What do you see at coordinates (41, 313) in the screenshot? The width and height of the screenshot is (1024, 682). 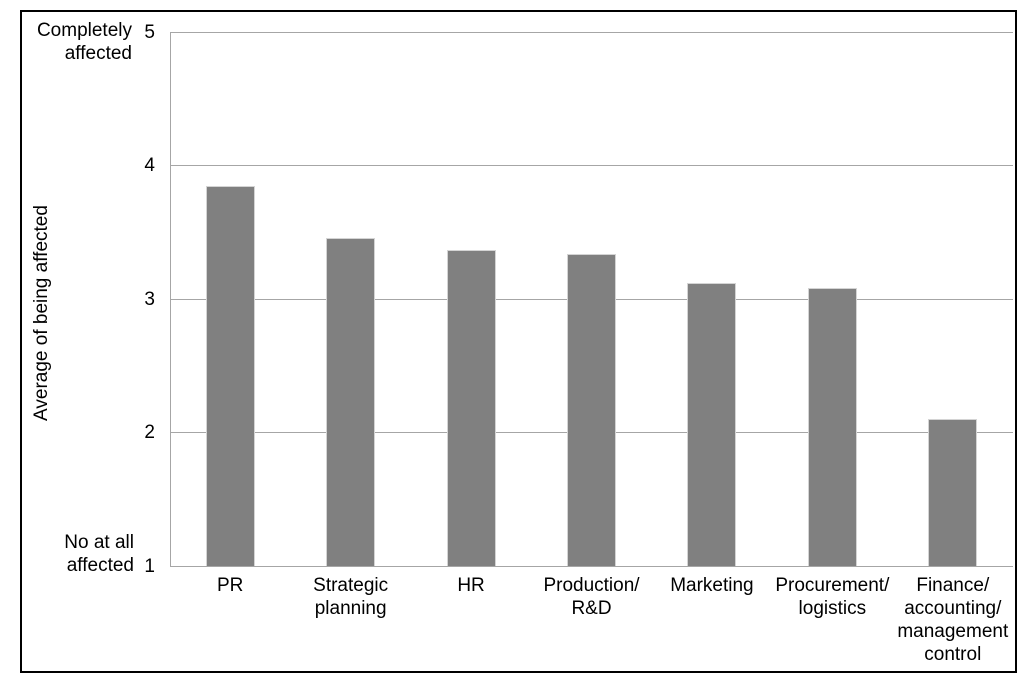 I see `y-axis-title: Average of being affected` at bounding box center [41, 313].